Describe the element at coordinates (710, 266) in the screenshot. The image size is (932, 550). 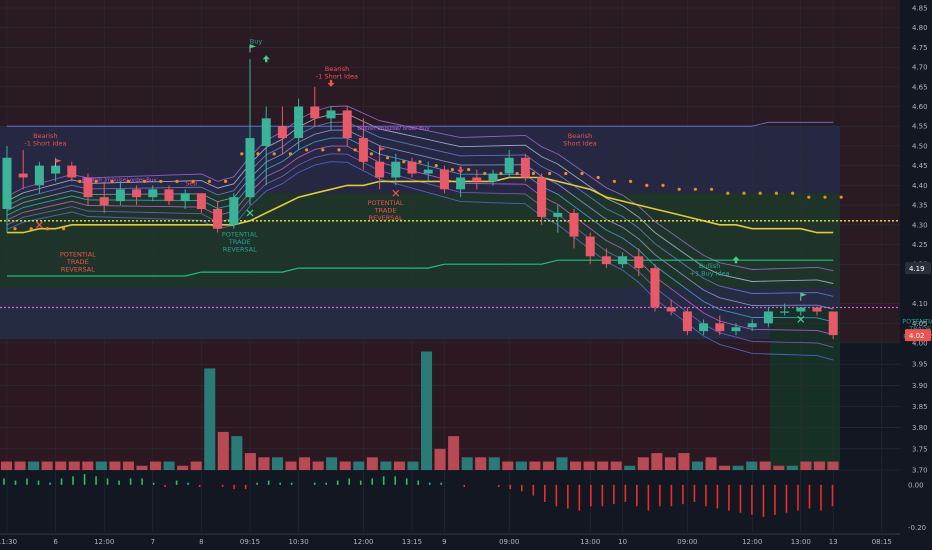
I see `signal-label-line: Bullish` at that location.